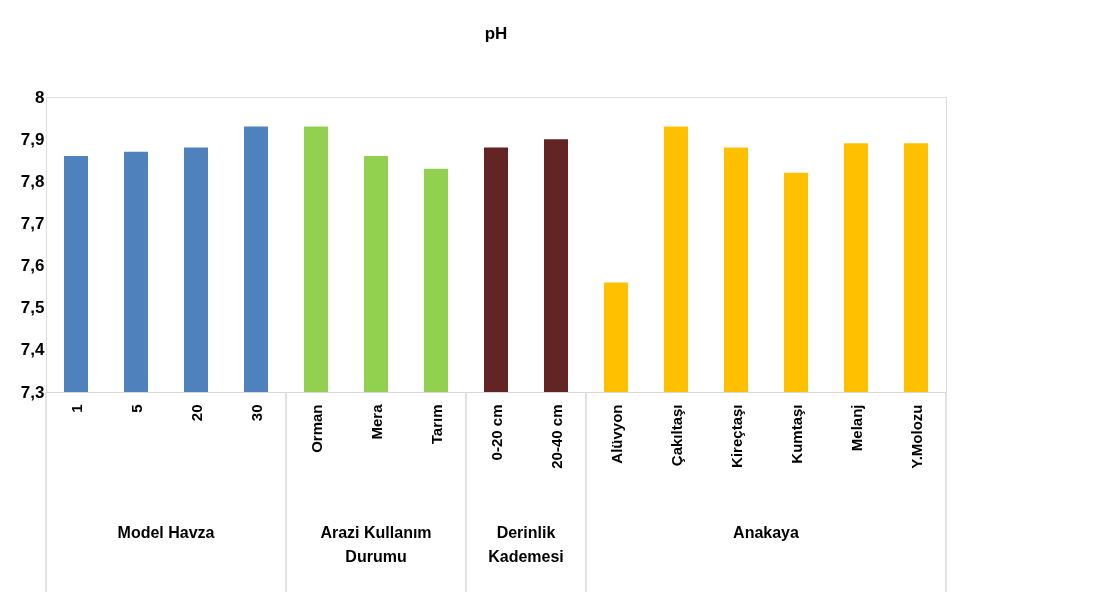  Describe the element at coordinates (136, 408) in the screenshot. I see `x-tick-label: 5` at that location.